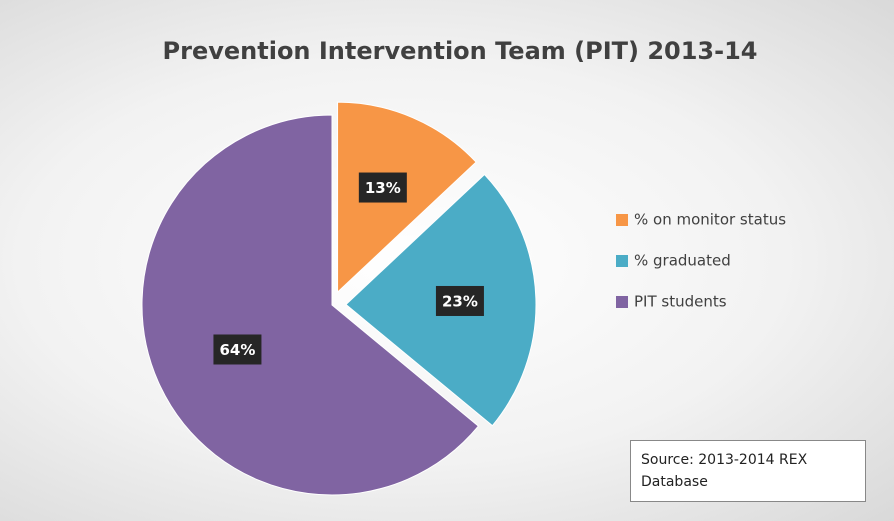 The image size is (894, 521). What do you see at coordinates (680, 302) in the screenshot?
I see `legend-label: PIT students` at bounding box center [680, 302].